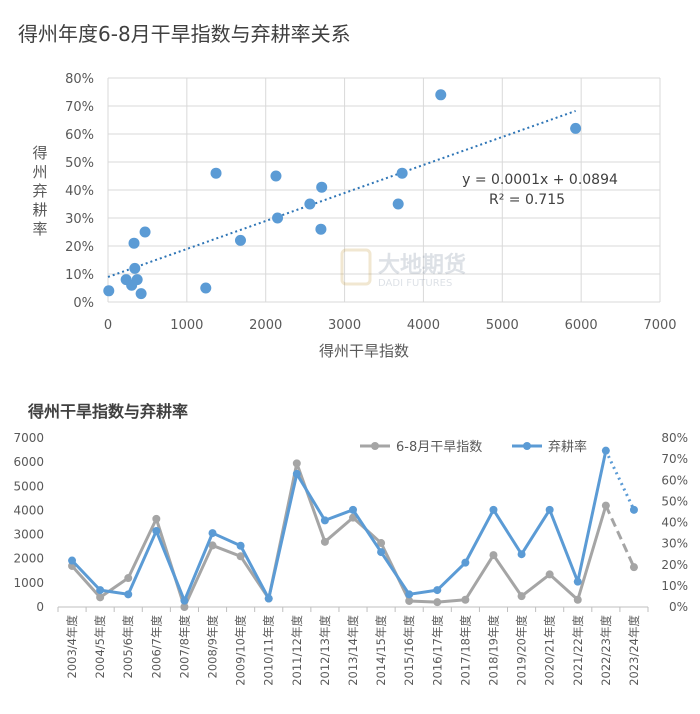 The image size is (700, 714). I want to click on y-axis-label: 得州弃耕率, so click(39, 191).